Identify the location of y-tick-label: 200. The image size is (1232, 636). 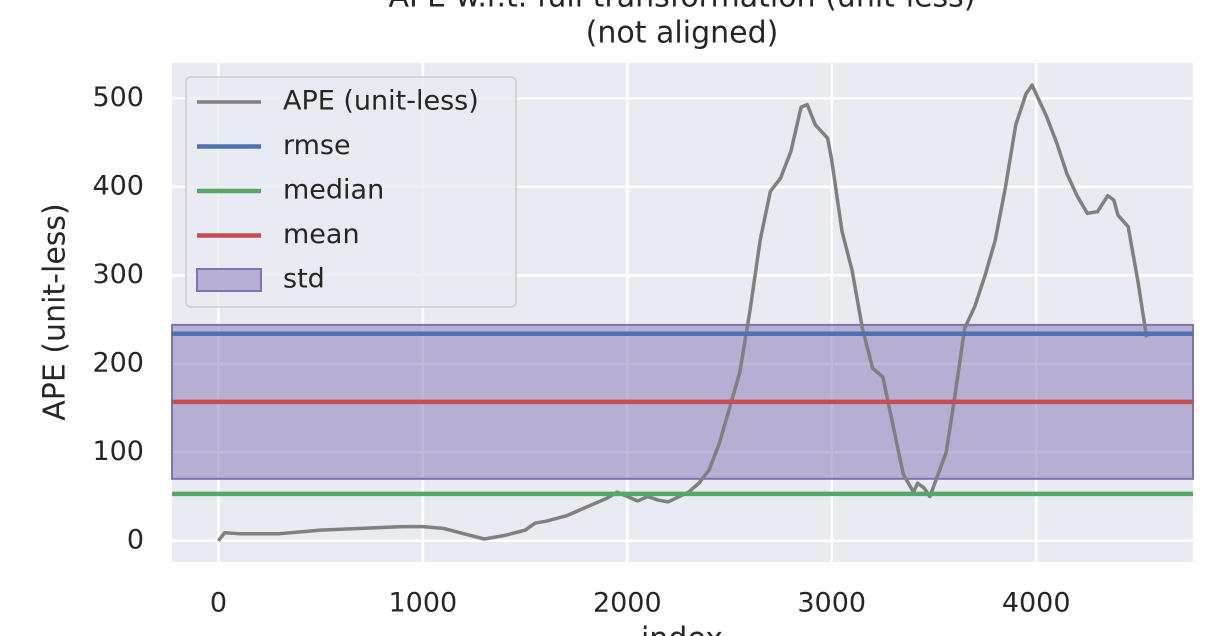
(118, 362).